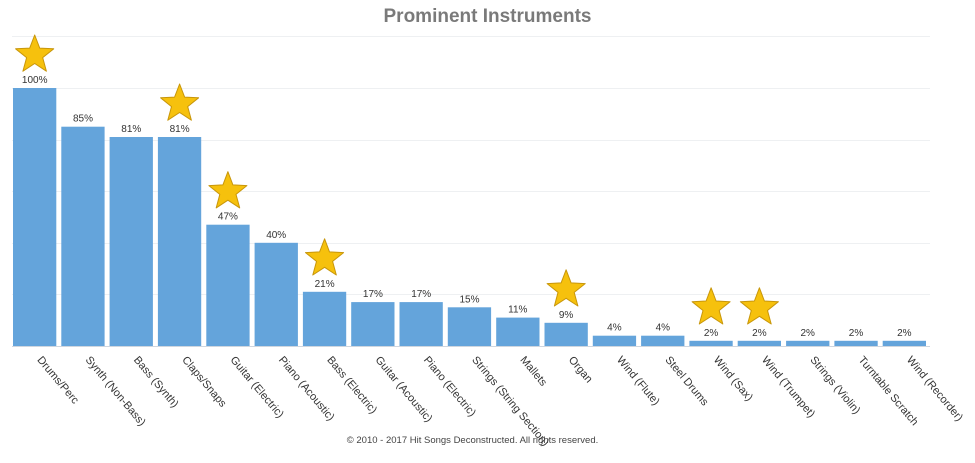 The height and width of the screenshot is (463, 975). I want to click on x-tick-label: Steel Drums, so click(687, 381).